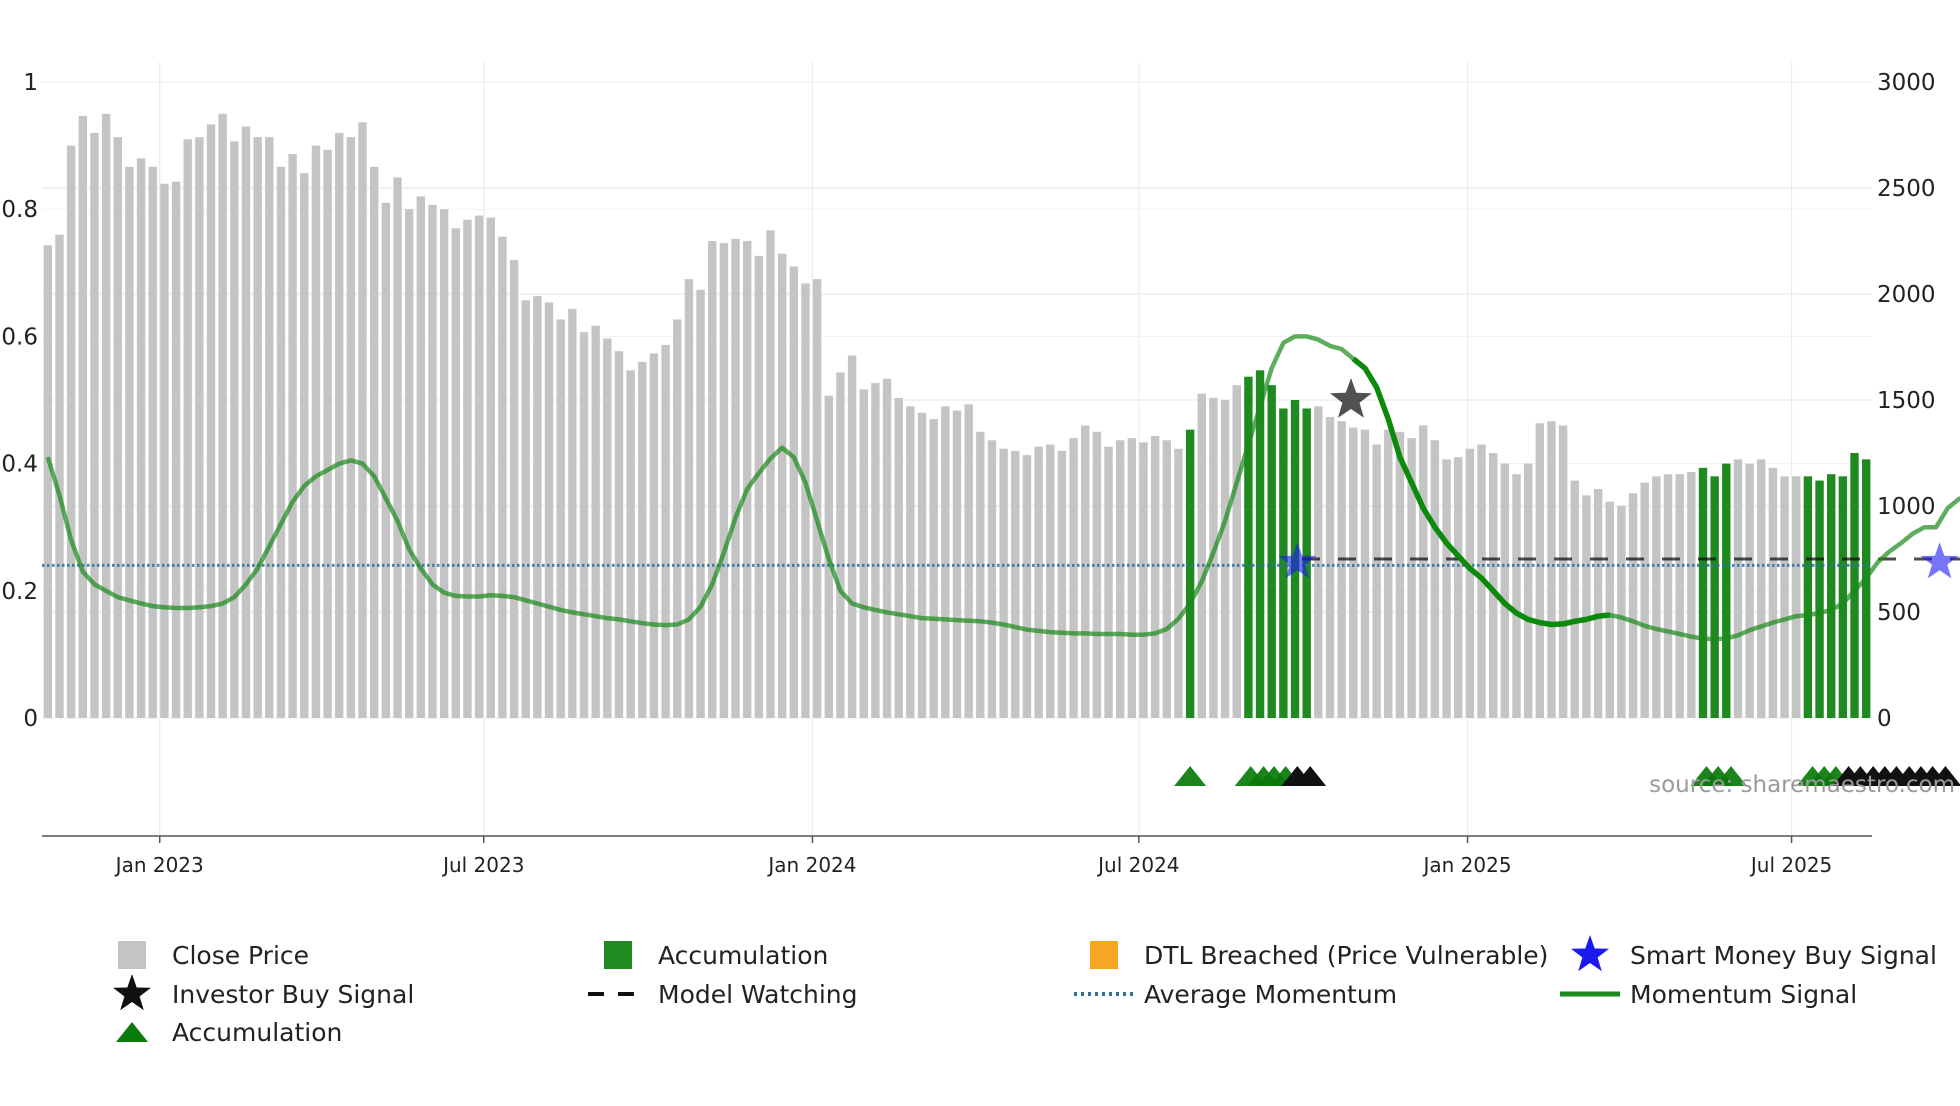  Describe the element at coordinates (1906, 507) in the screenshot. I see `right-axis-tick: 1000` at that location.